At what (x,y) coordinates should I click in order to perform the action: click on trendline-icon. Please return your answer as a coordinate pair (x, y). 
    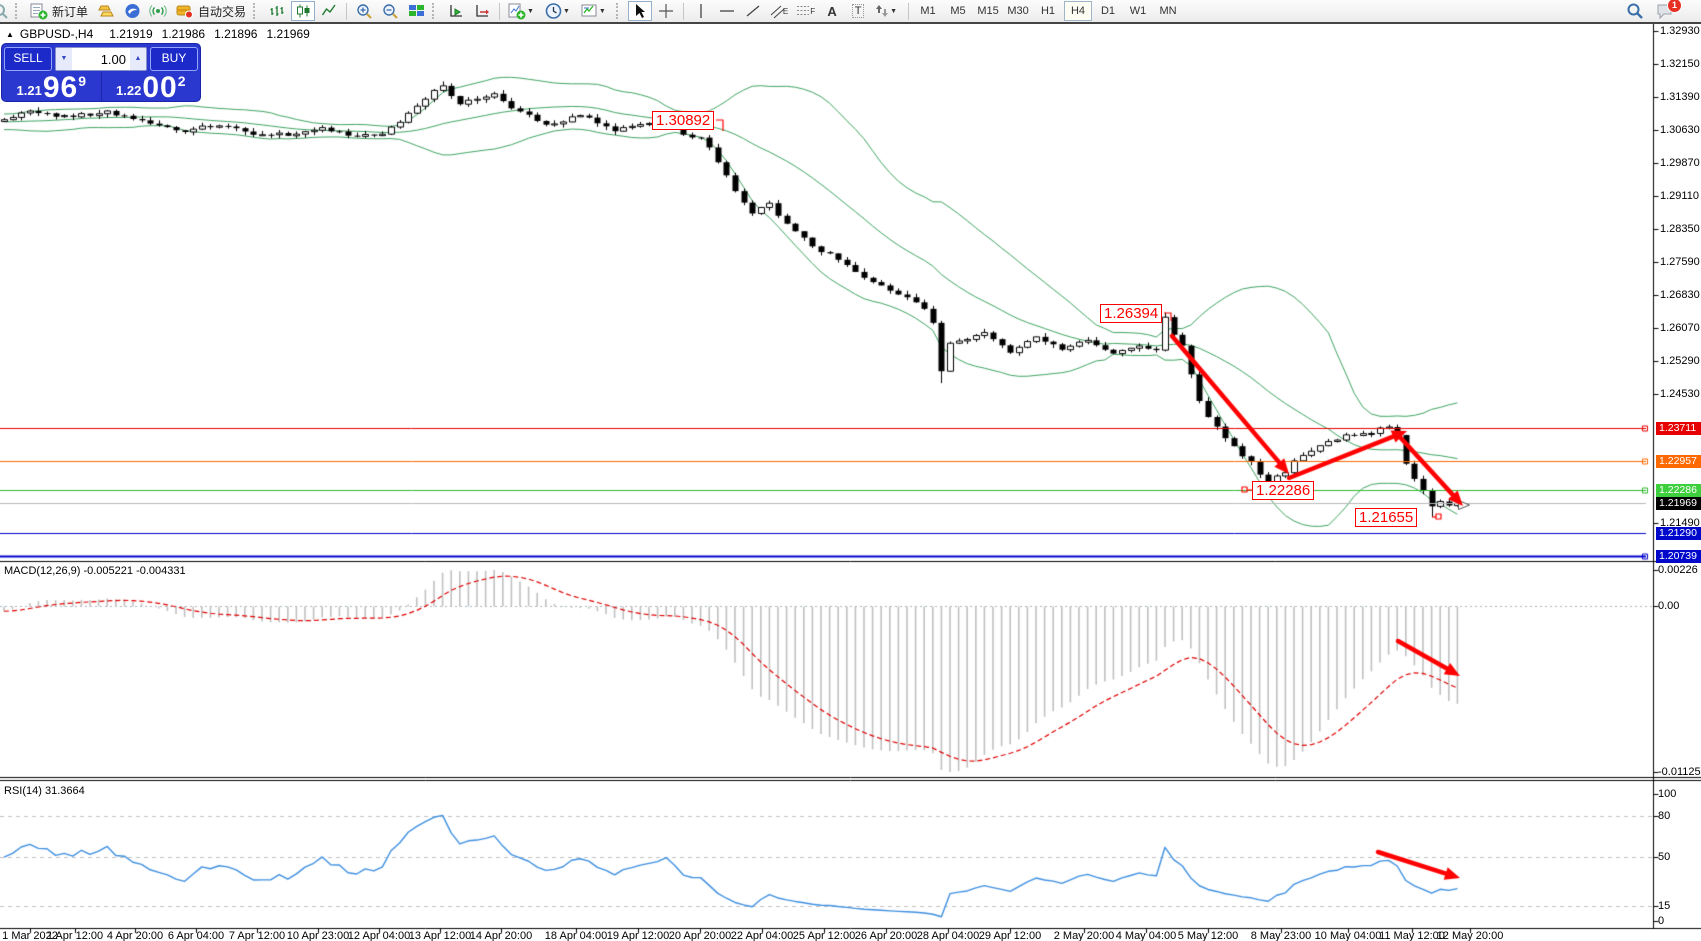
    Looking at the image, I should click on (753, 11).